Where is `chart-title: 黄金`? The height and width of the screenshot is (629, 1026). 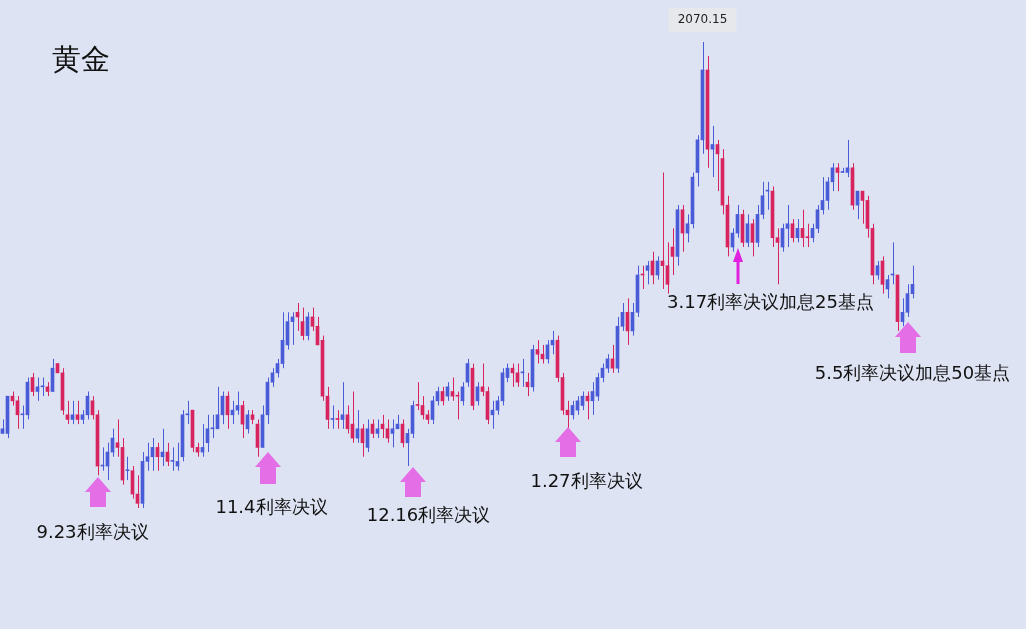 chart-title: 黄金 is located at coordinates (81, 59).